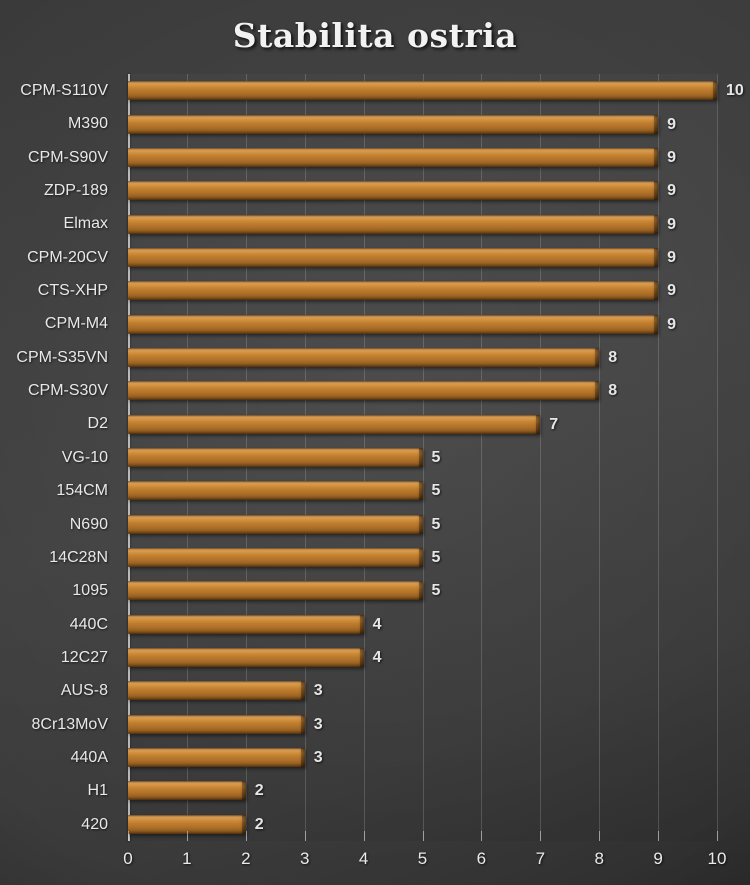 The image size is (750, 885). I want to click on xtick-label-1: 1, so click(187, 858).